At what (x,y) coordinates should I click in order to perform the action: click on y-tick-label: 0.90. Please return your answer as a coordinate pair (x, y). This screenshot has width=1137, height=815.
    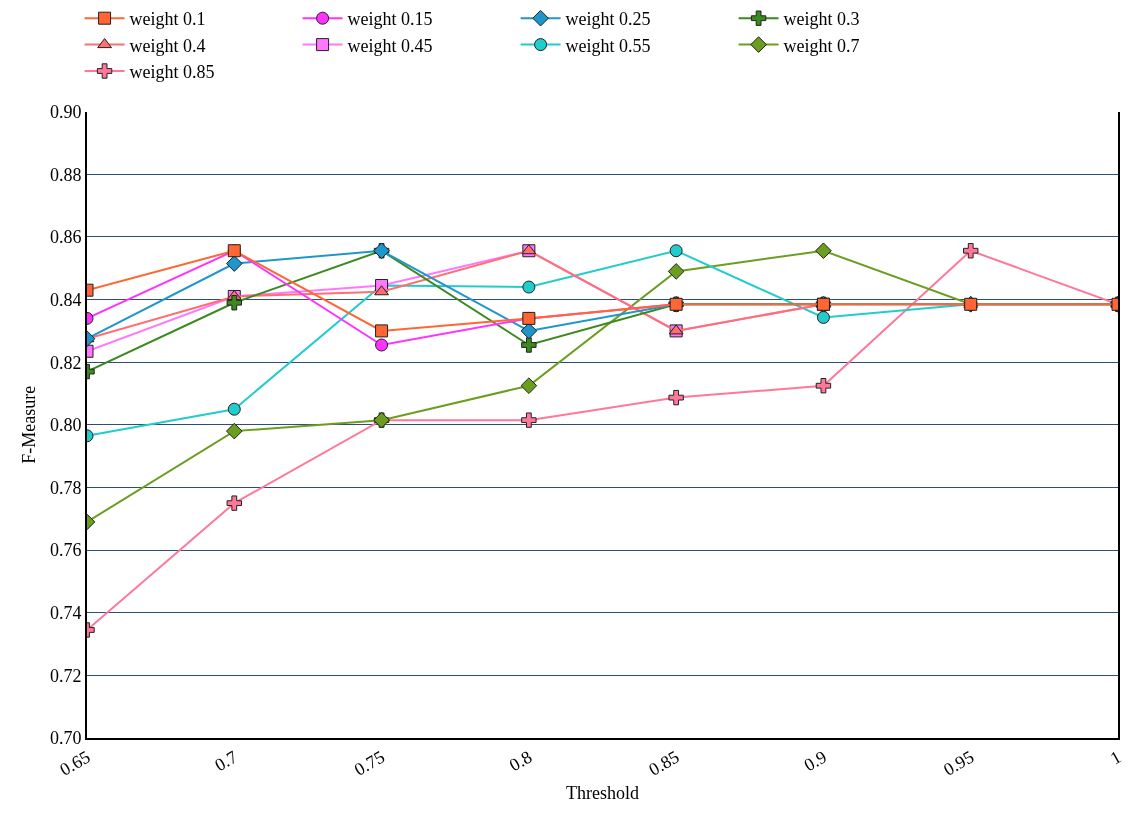
    Looking at the image, I should click on (65, 112).